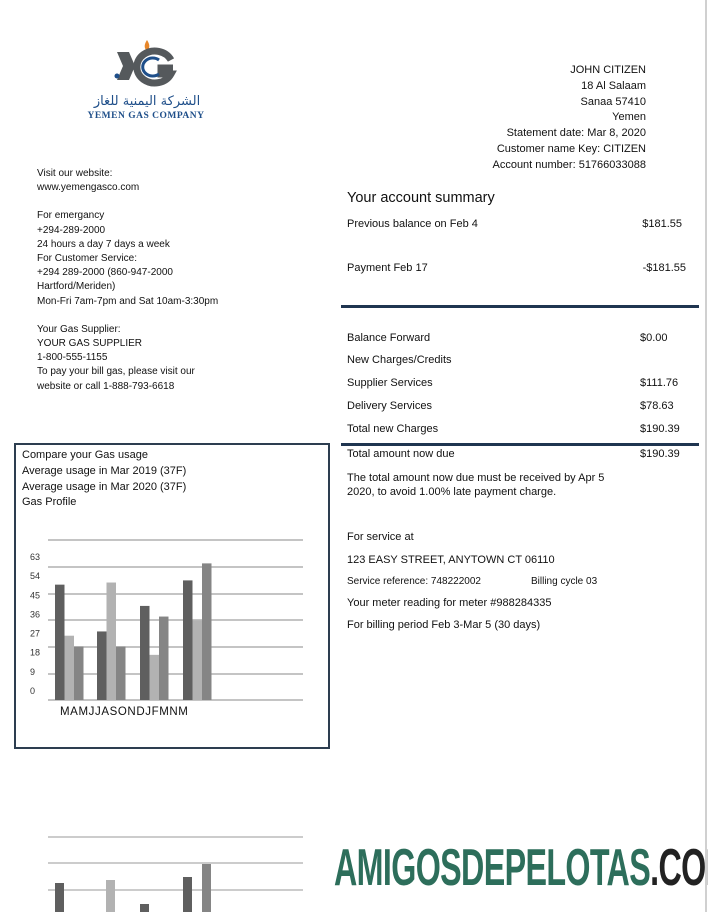 The width and height of the screenshot is (708, 912). Describe the element at coordinates (175, 874) in the screenshot. I see `partial-chart-repeat` at that location.